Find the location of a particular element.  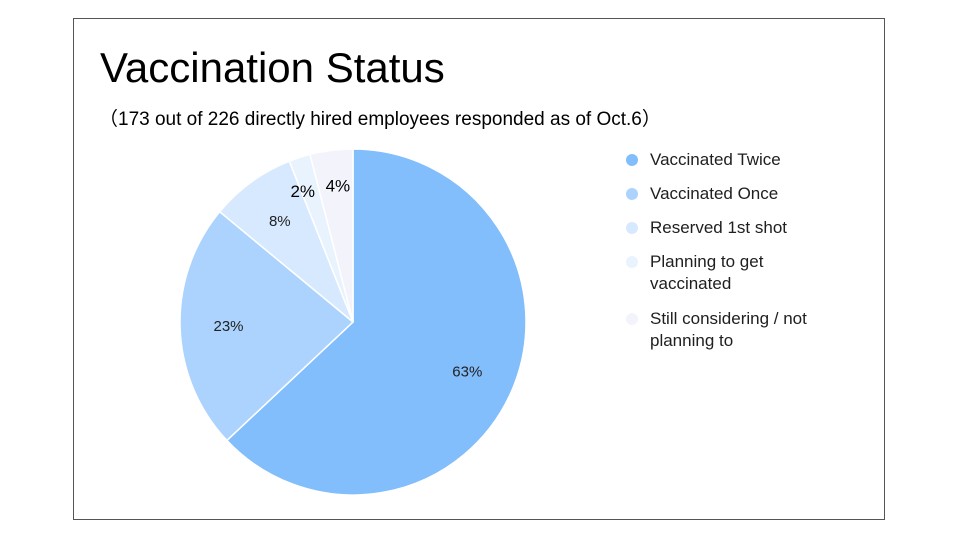

pie-label-planning-to-get-vaccinated: 2% is located at coordinates (302, 191).